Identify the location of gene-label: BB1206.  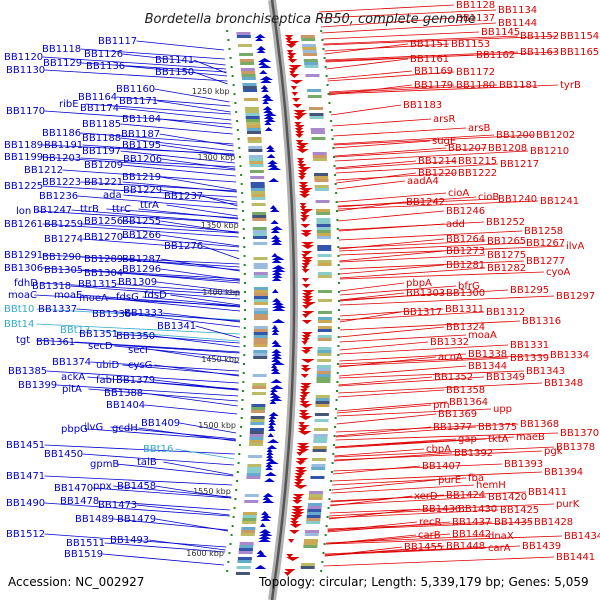
(142, 159).